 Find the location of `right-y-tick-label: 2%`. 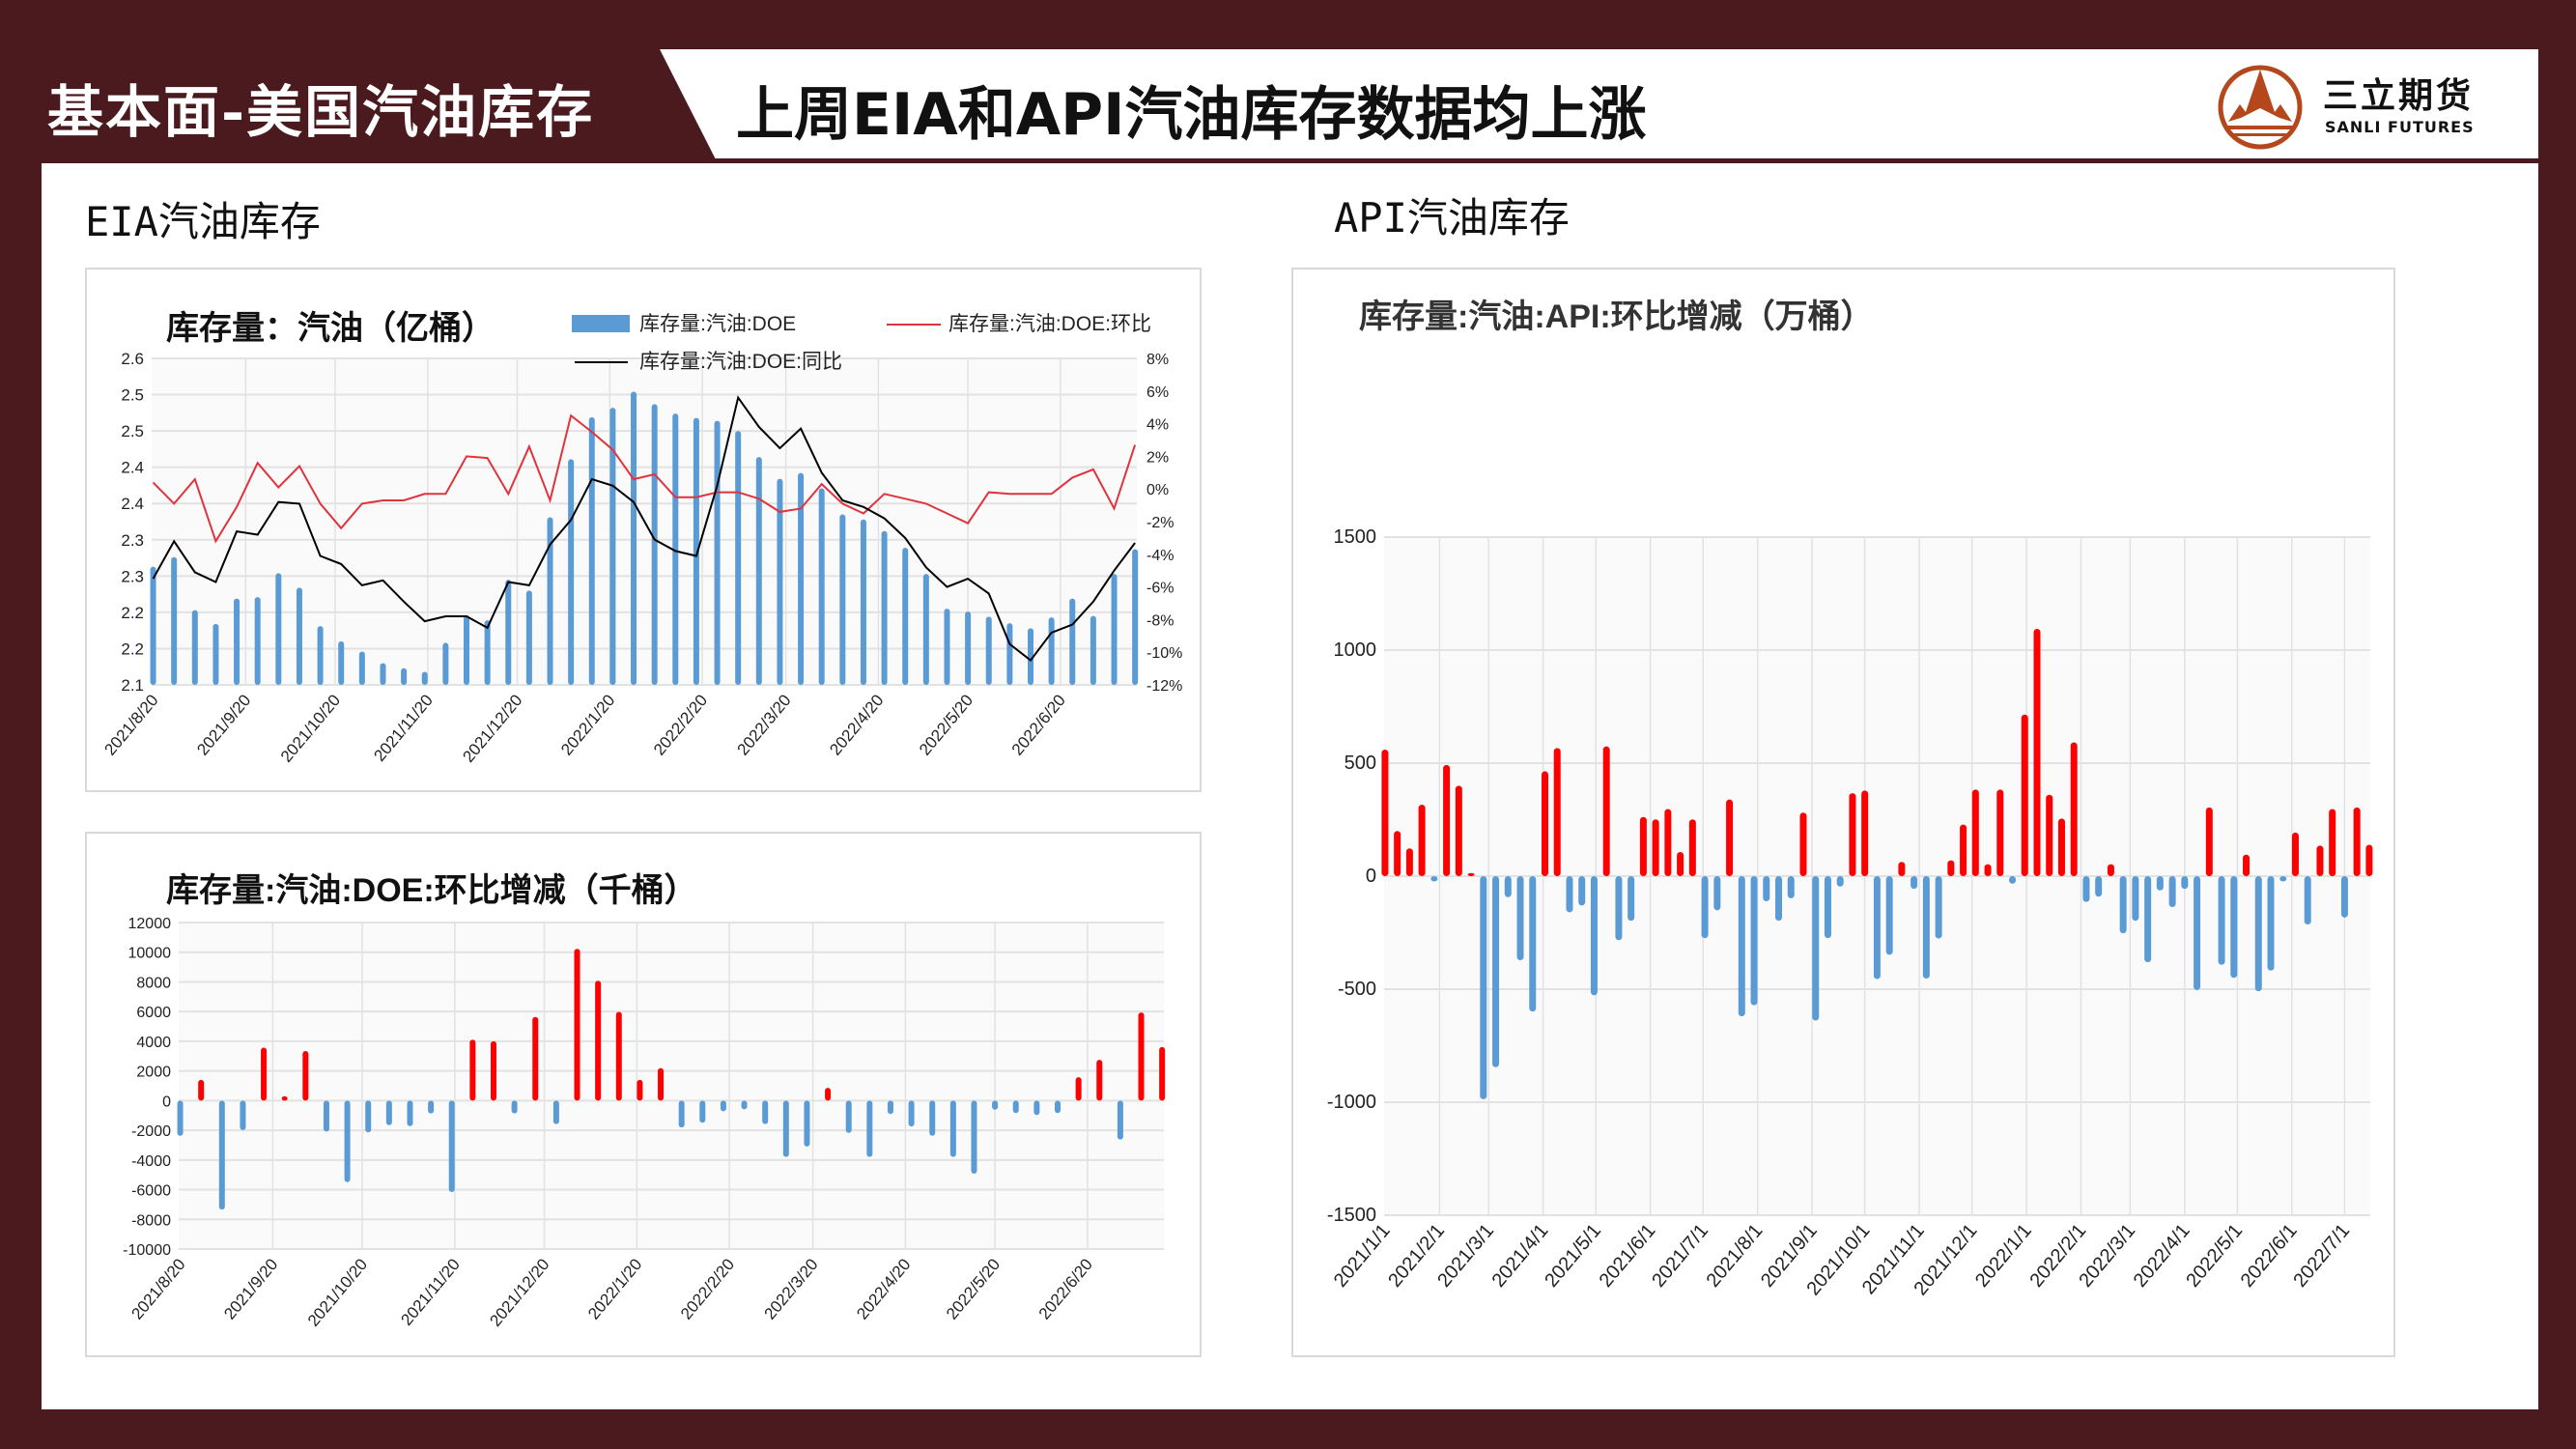

right-y-tick-label: 2% is located at coordinates (1157, 457).